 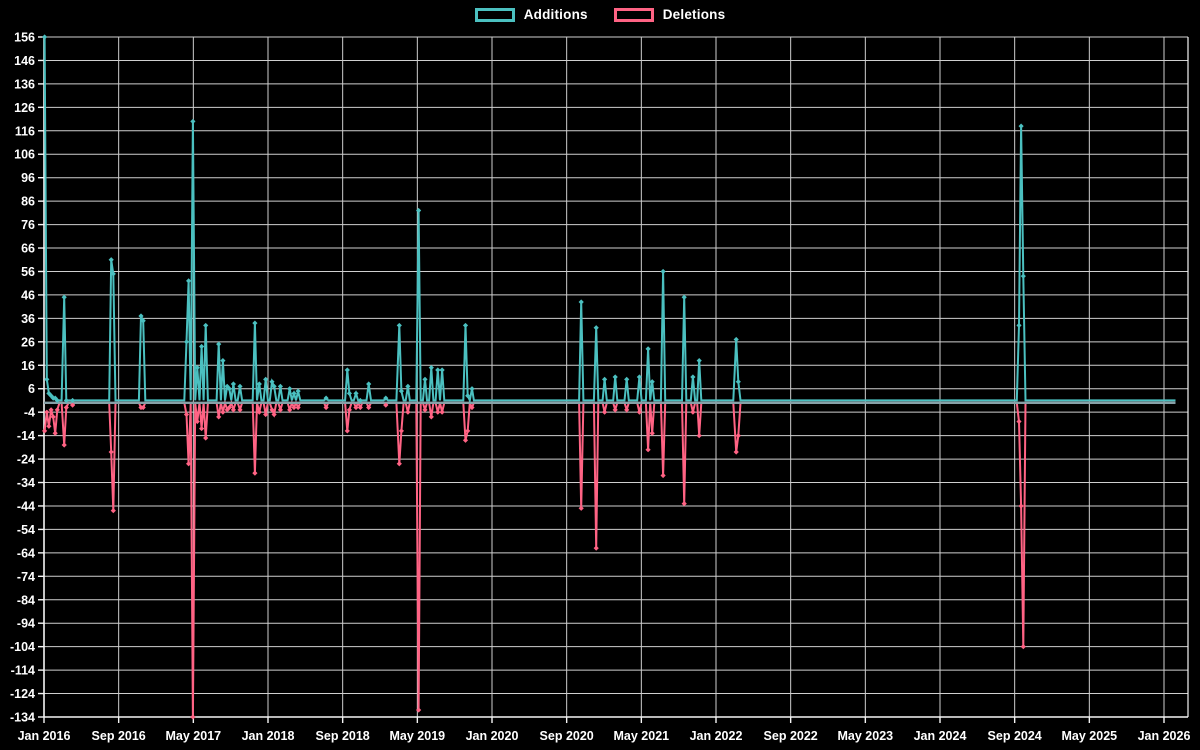 What do you see at coordinates (28, 249) in the screenshot?
I see `svg-text: 66` at bounding box center [28, 249].